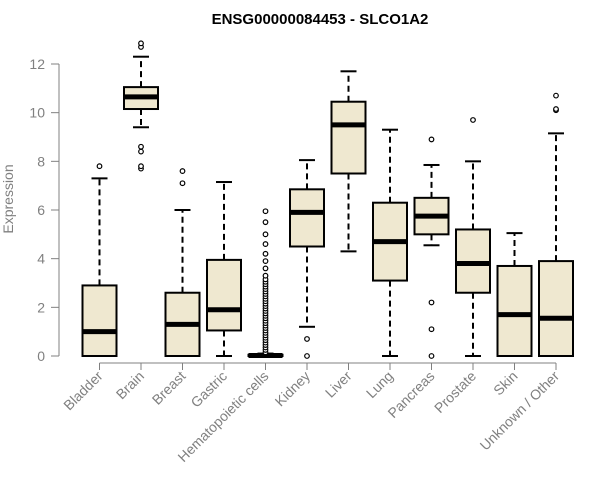 The image size is (600, 500). Describe the element at coordinates (556, 225) in the screenshot. I see `box-unknown-other` at that location.